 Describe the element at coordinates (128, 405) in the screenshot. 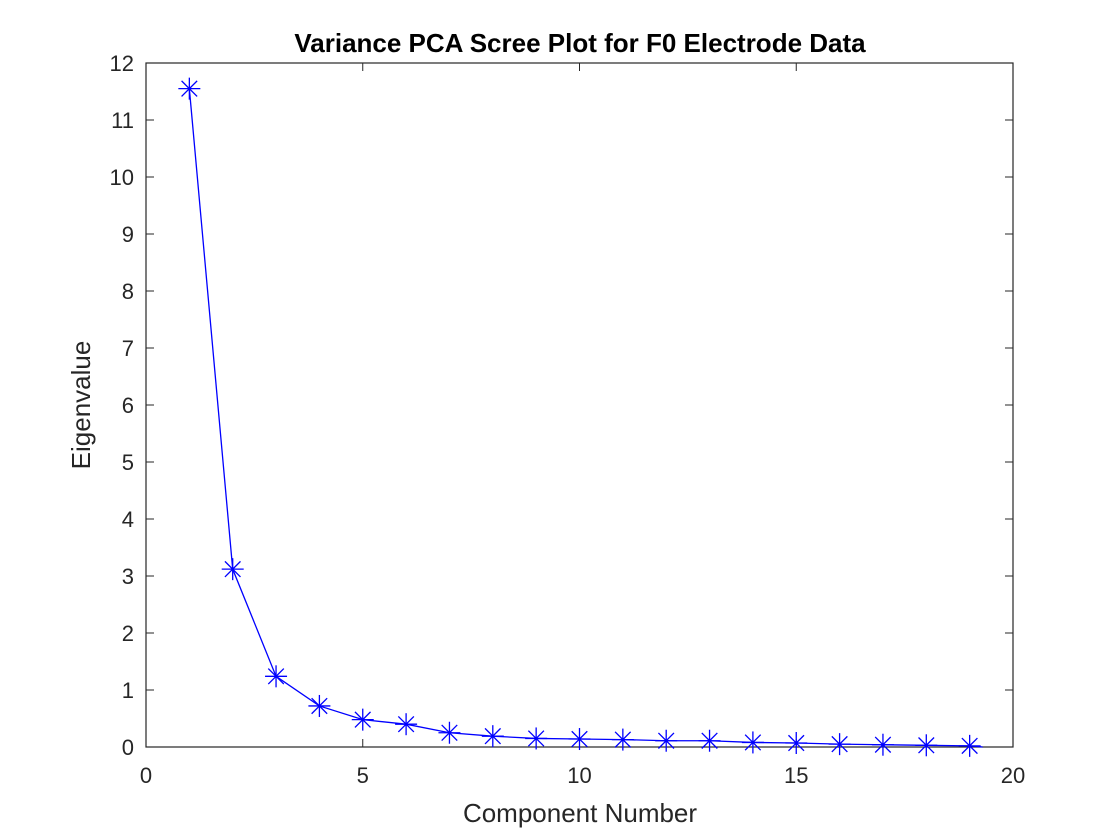

I see `y-tick-label: 6` at that location.